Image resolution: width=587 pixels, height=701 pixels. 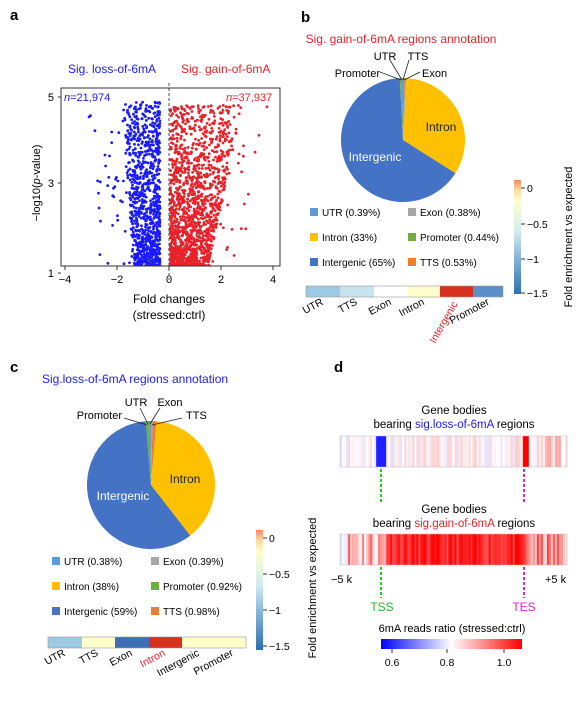 What do you see at coordinates (412, 237) in the screenshot?
I see `legend-b-swatch-promoter` at bounding box center [412, 237].